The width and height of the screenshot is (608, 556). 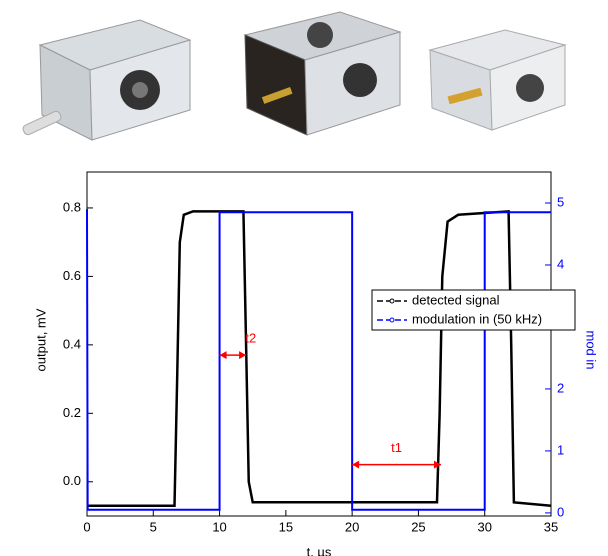 What do you see at coordinates (40, 339) in the screenshot?
I see `y-axis-label: output, mV` at bounding box center [40, 339].